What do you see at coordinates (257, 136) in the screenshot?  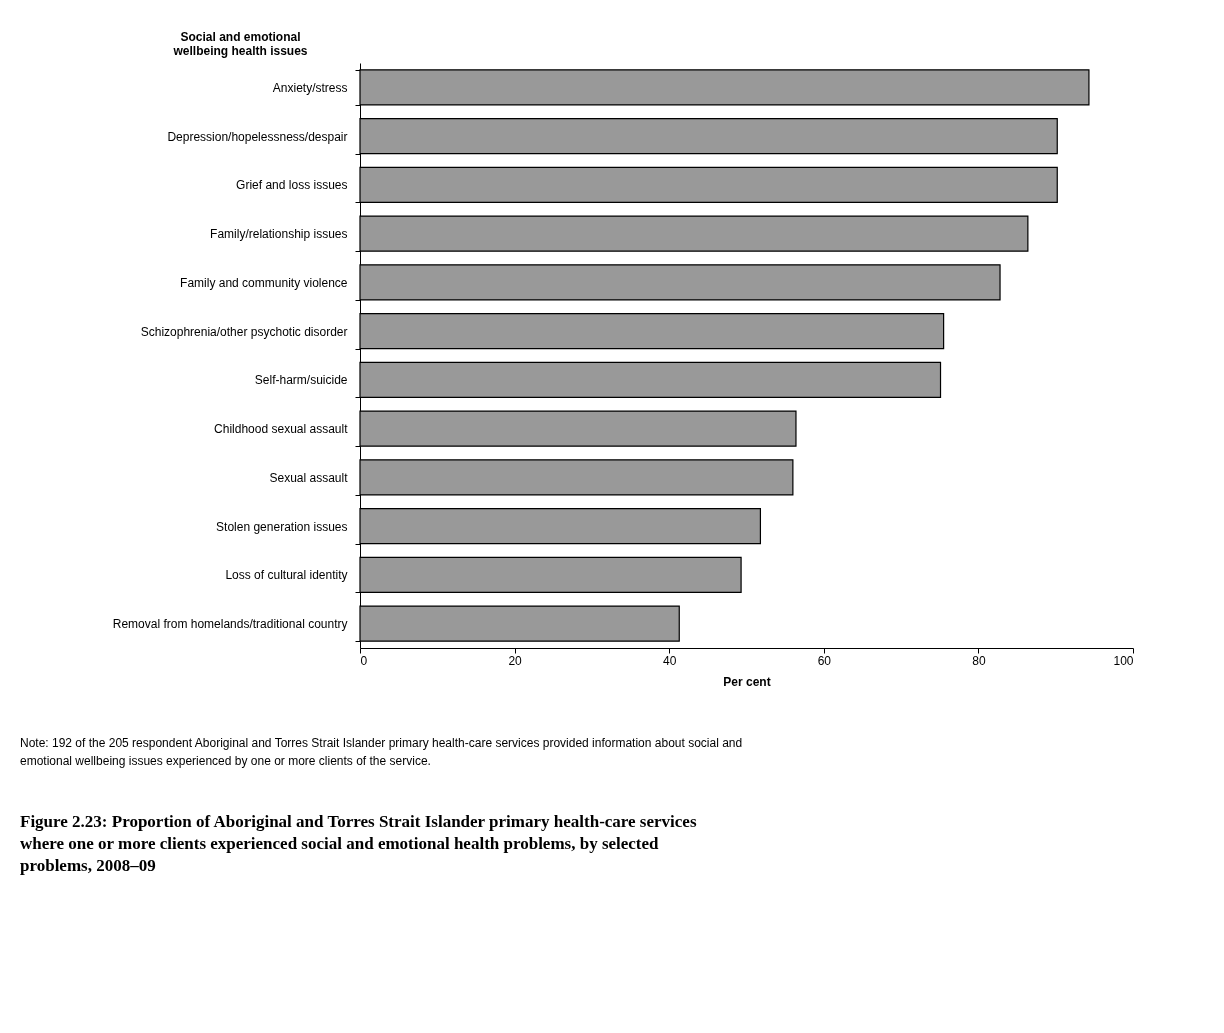 I see `y-tick-label: Depression/hopelessness/despair` at bounding box center [257, 136].